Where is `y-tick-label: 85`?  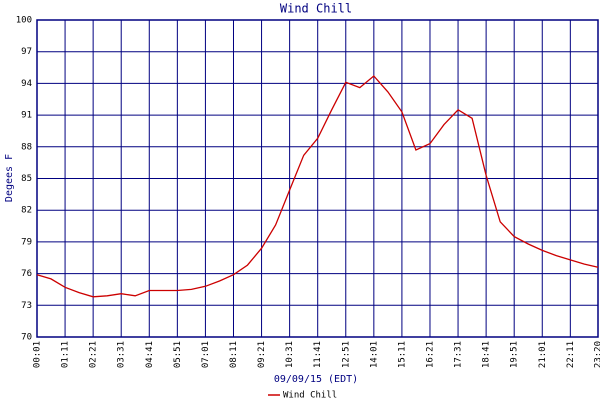
y-tick-label: 85 is located at coordinates (26, 179).